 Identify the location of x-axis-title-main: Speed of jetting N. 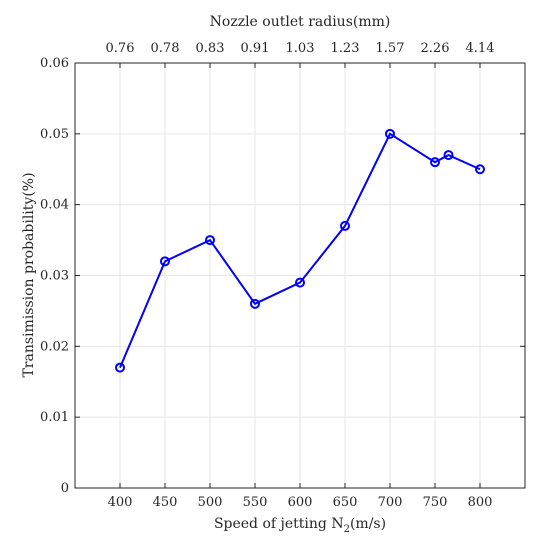
(279, 524).